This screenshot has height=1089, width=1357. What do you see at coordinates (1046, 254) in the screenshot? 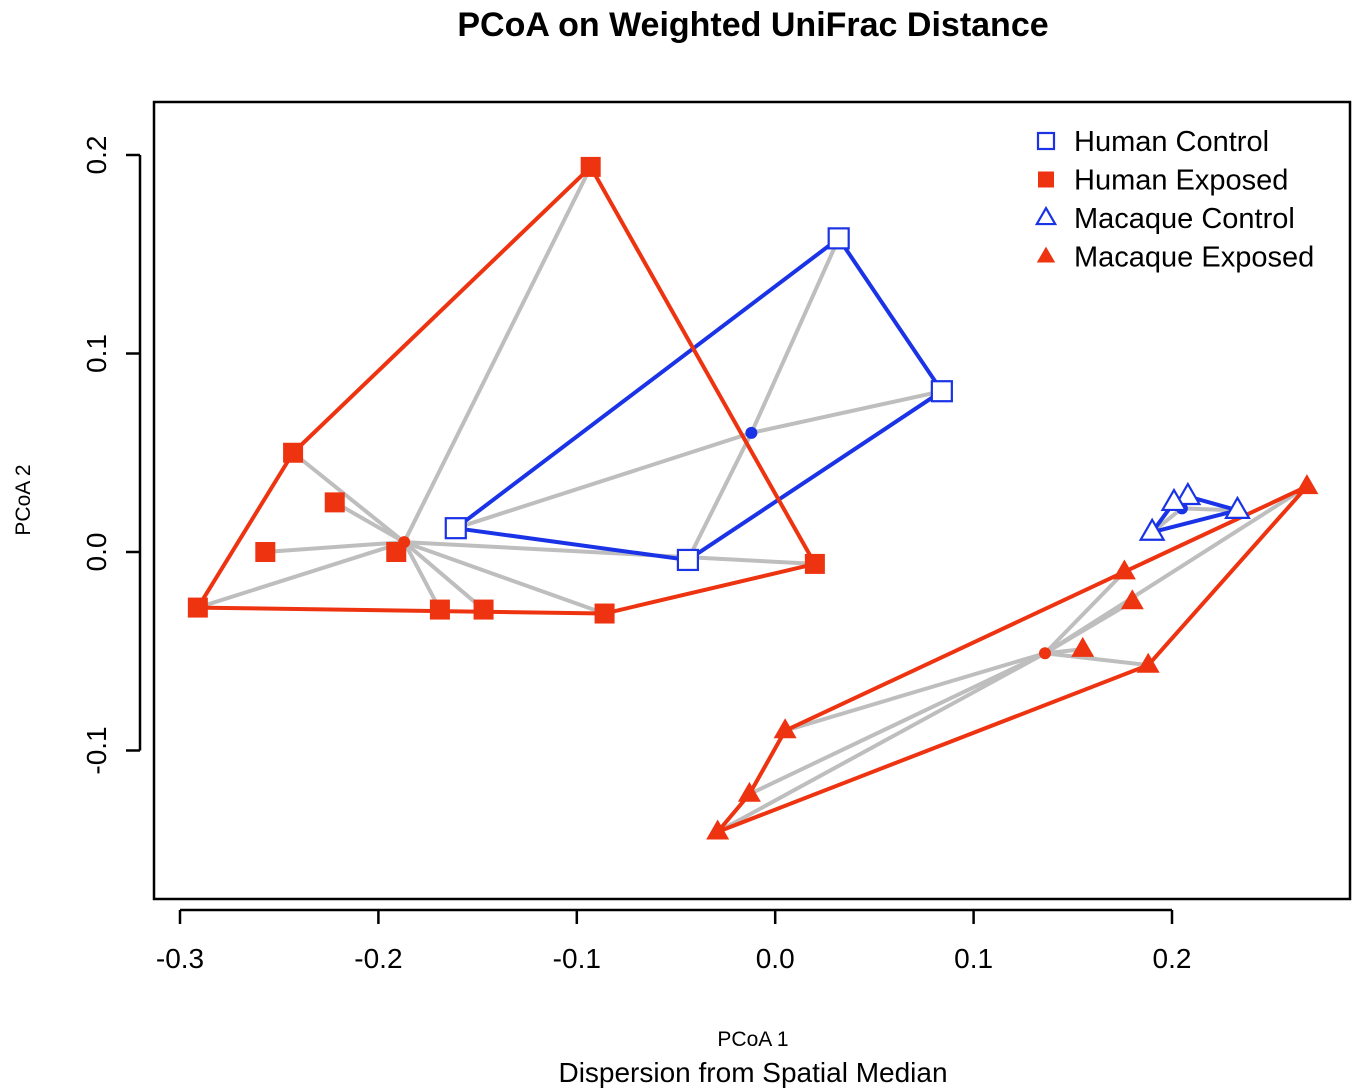
I see `legend-macaque-exposed-marker` at bounding box center [1046, 254].